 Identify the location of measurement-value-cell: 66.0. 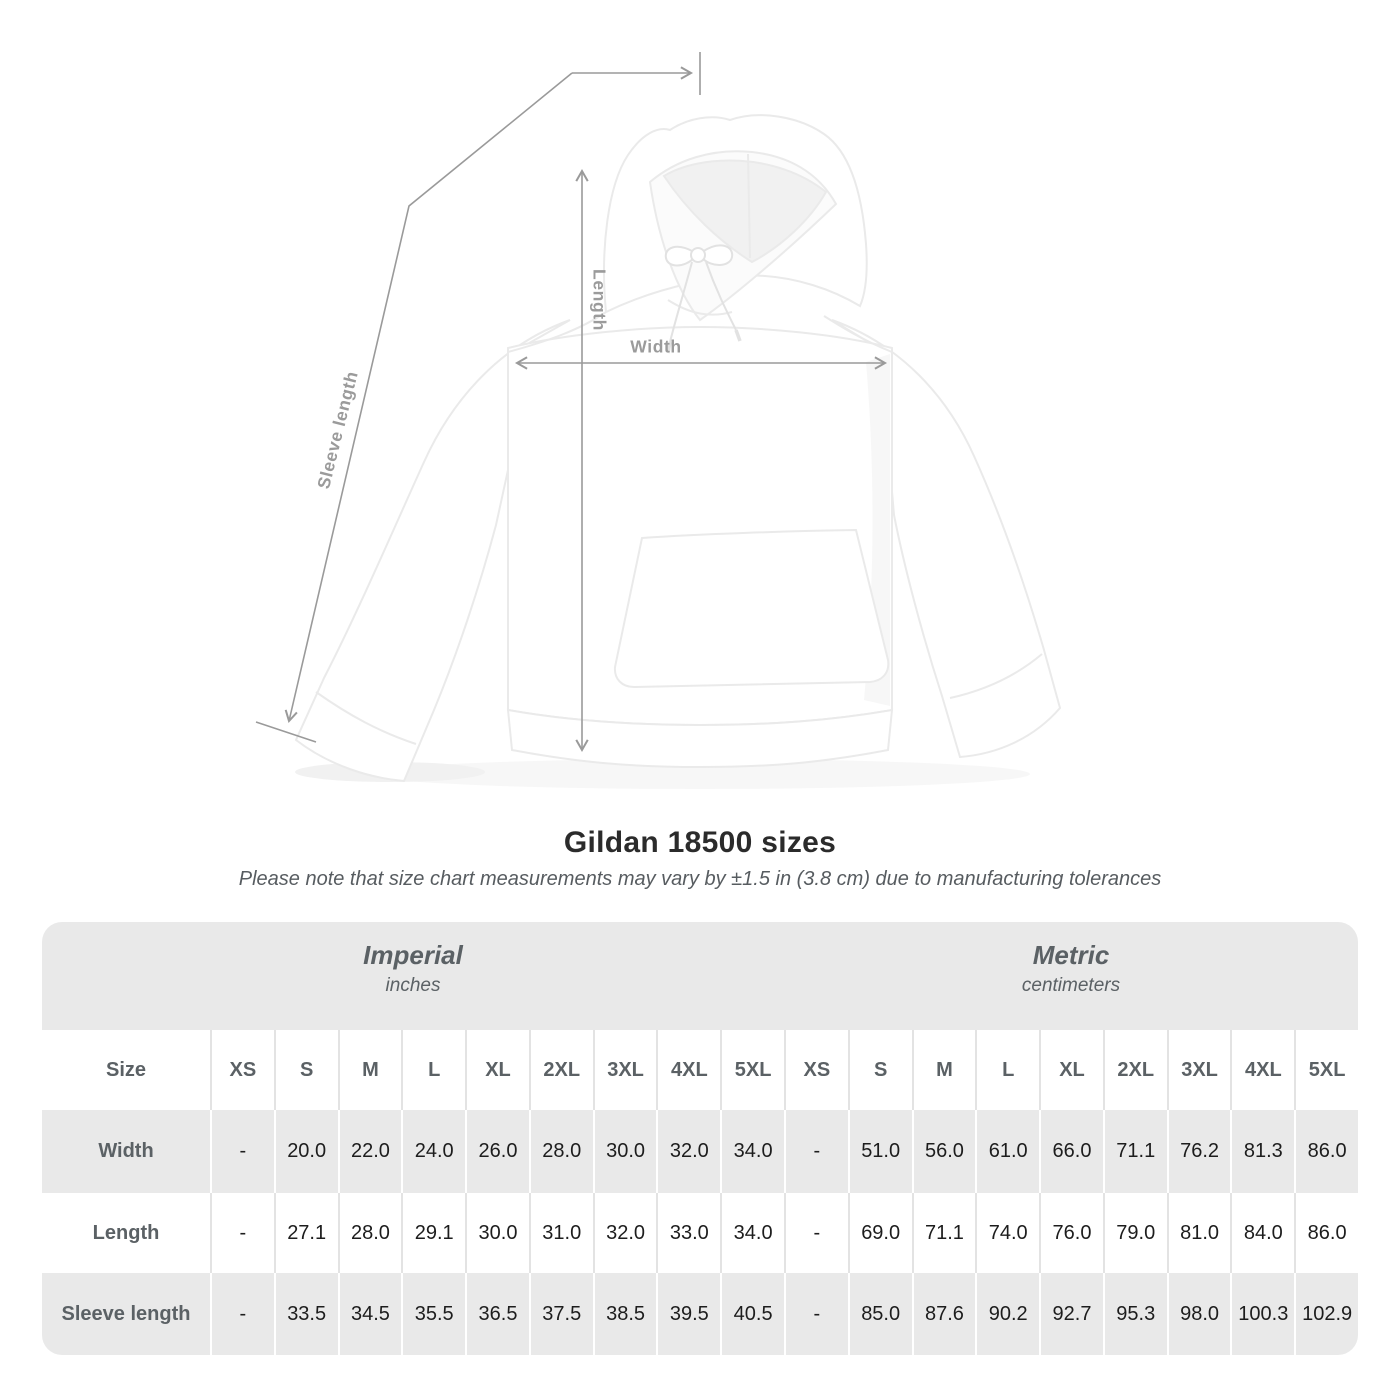
(1071, 1151).